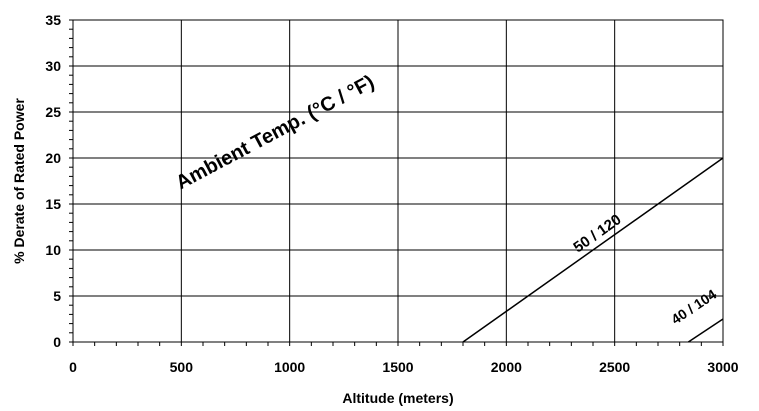 The height and width of the screenshot is (411, 759). Describe the element at coordinates (722, 367) in the screenshot. I see `x-tick-label: 3000` at that location.